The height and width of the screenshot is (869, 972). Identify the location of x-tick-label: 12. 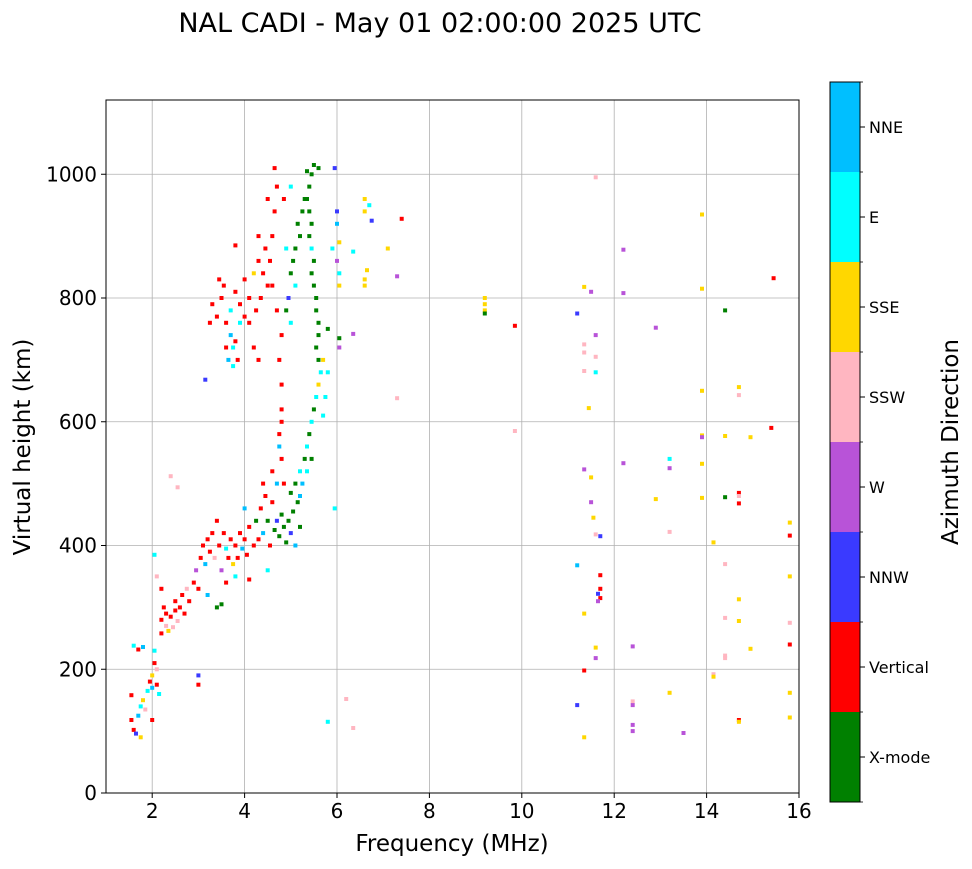
(613, 811).